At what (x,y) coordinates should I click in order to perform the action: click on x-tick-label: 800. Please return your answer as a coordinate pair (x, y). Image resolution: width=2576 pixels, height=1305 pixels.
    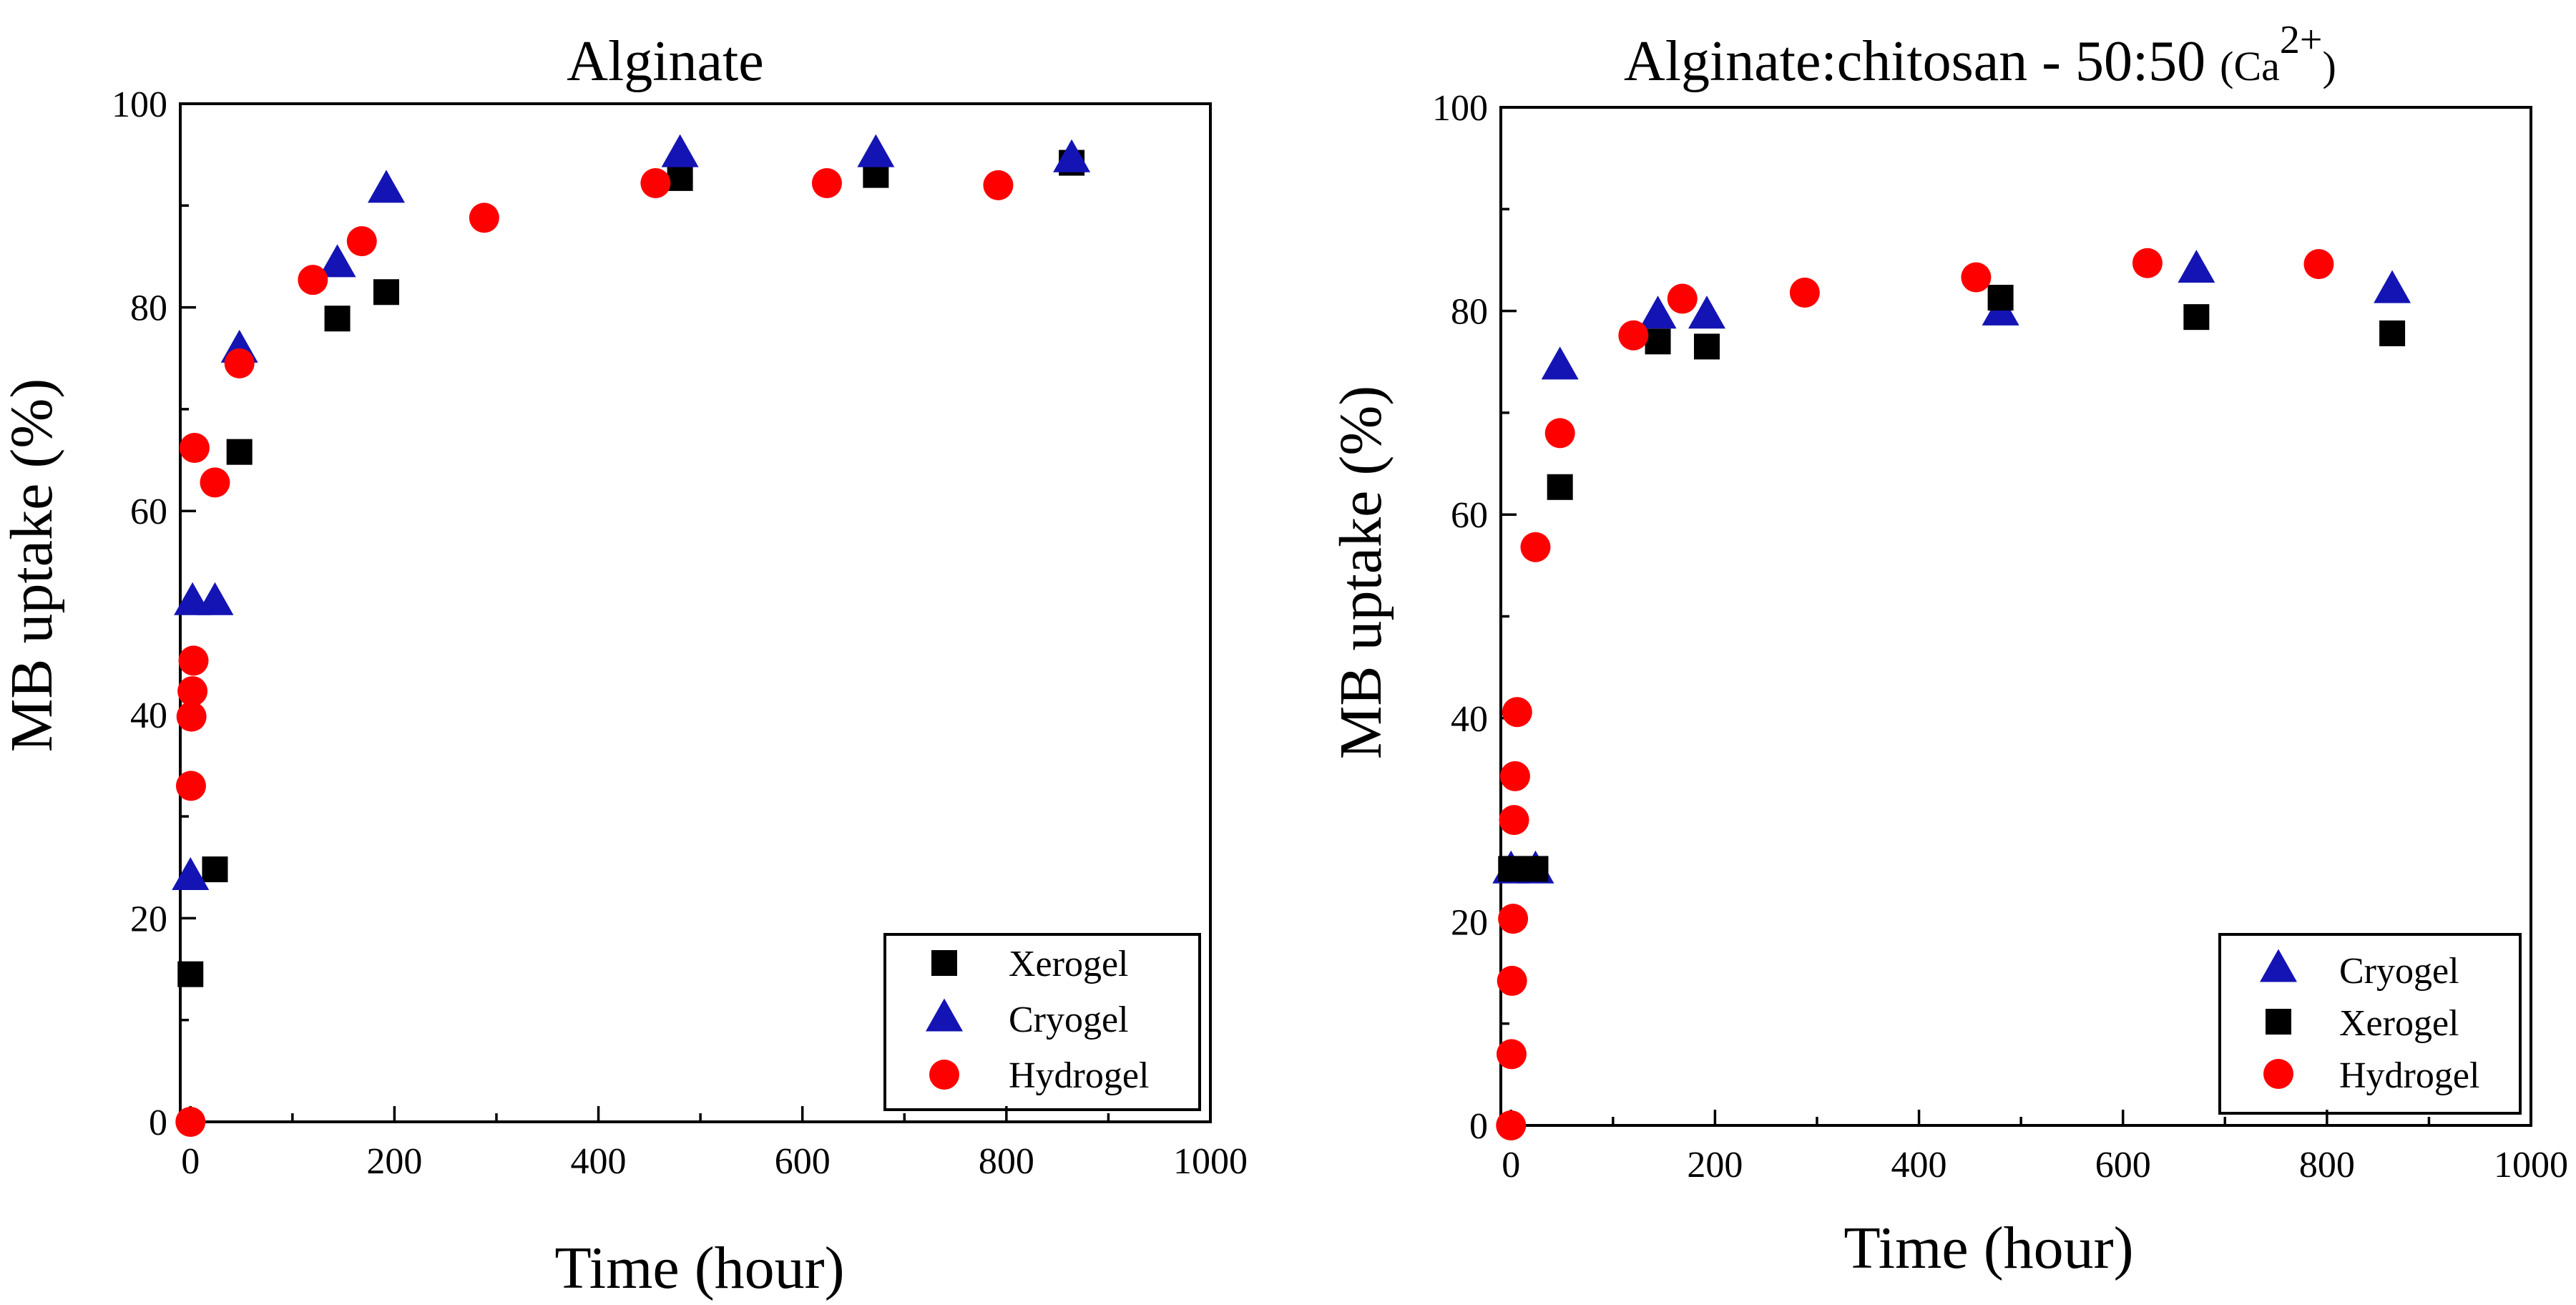
    Looking at the image, I should click on (2327, 1165).